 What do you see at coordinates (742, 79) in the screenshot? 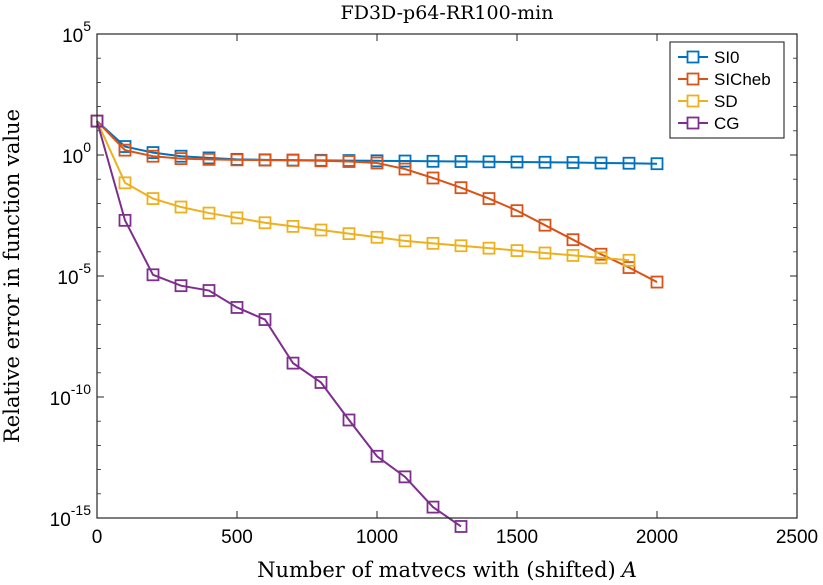
I see `legend-label: SICheb` at bounding box center [742, 79].